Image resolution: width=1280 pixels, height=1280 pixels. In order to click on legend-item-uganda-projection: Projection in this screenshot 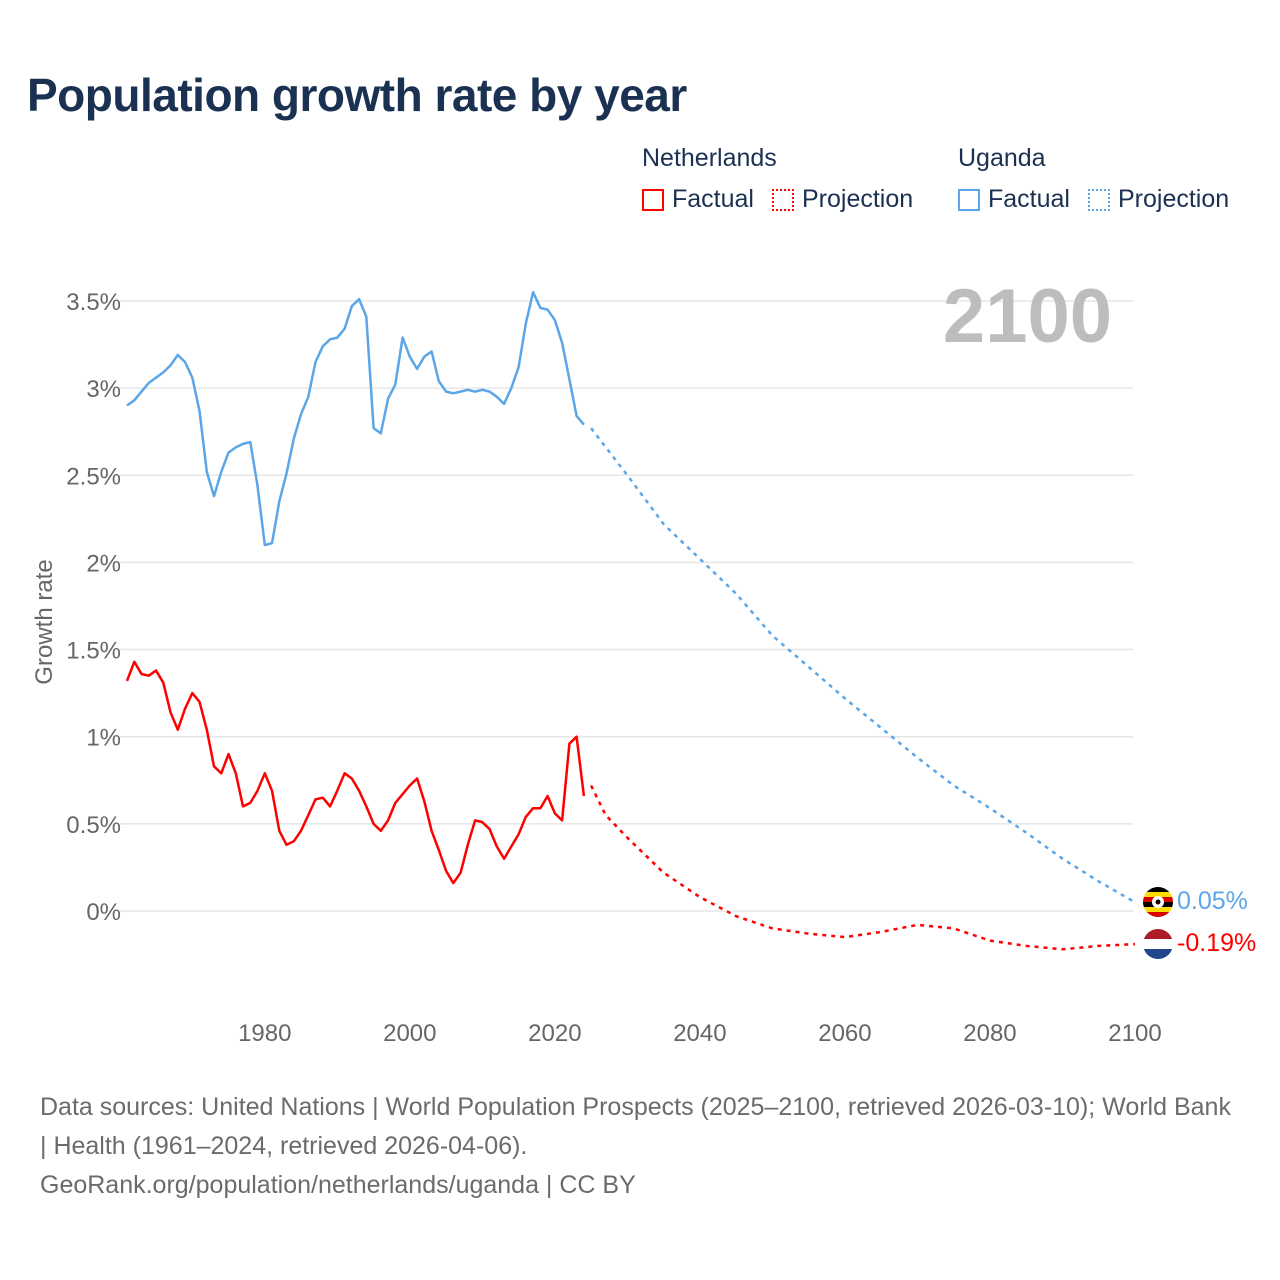, I will do `click(1158, 199)`.